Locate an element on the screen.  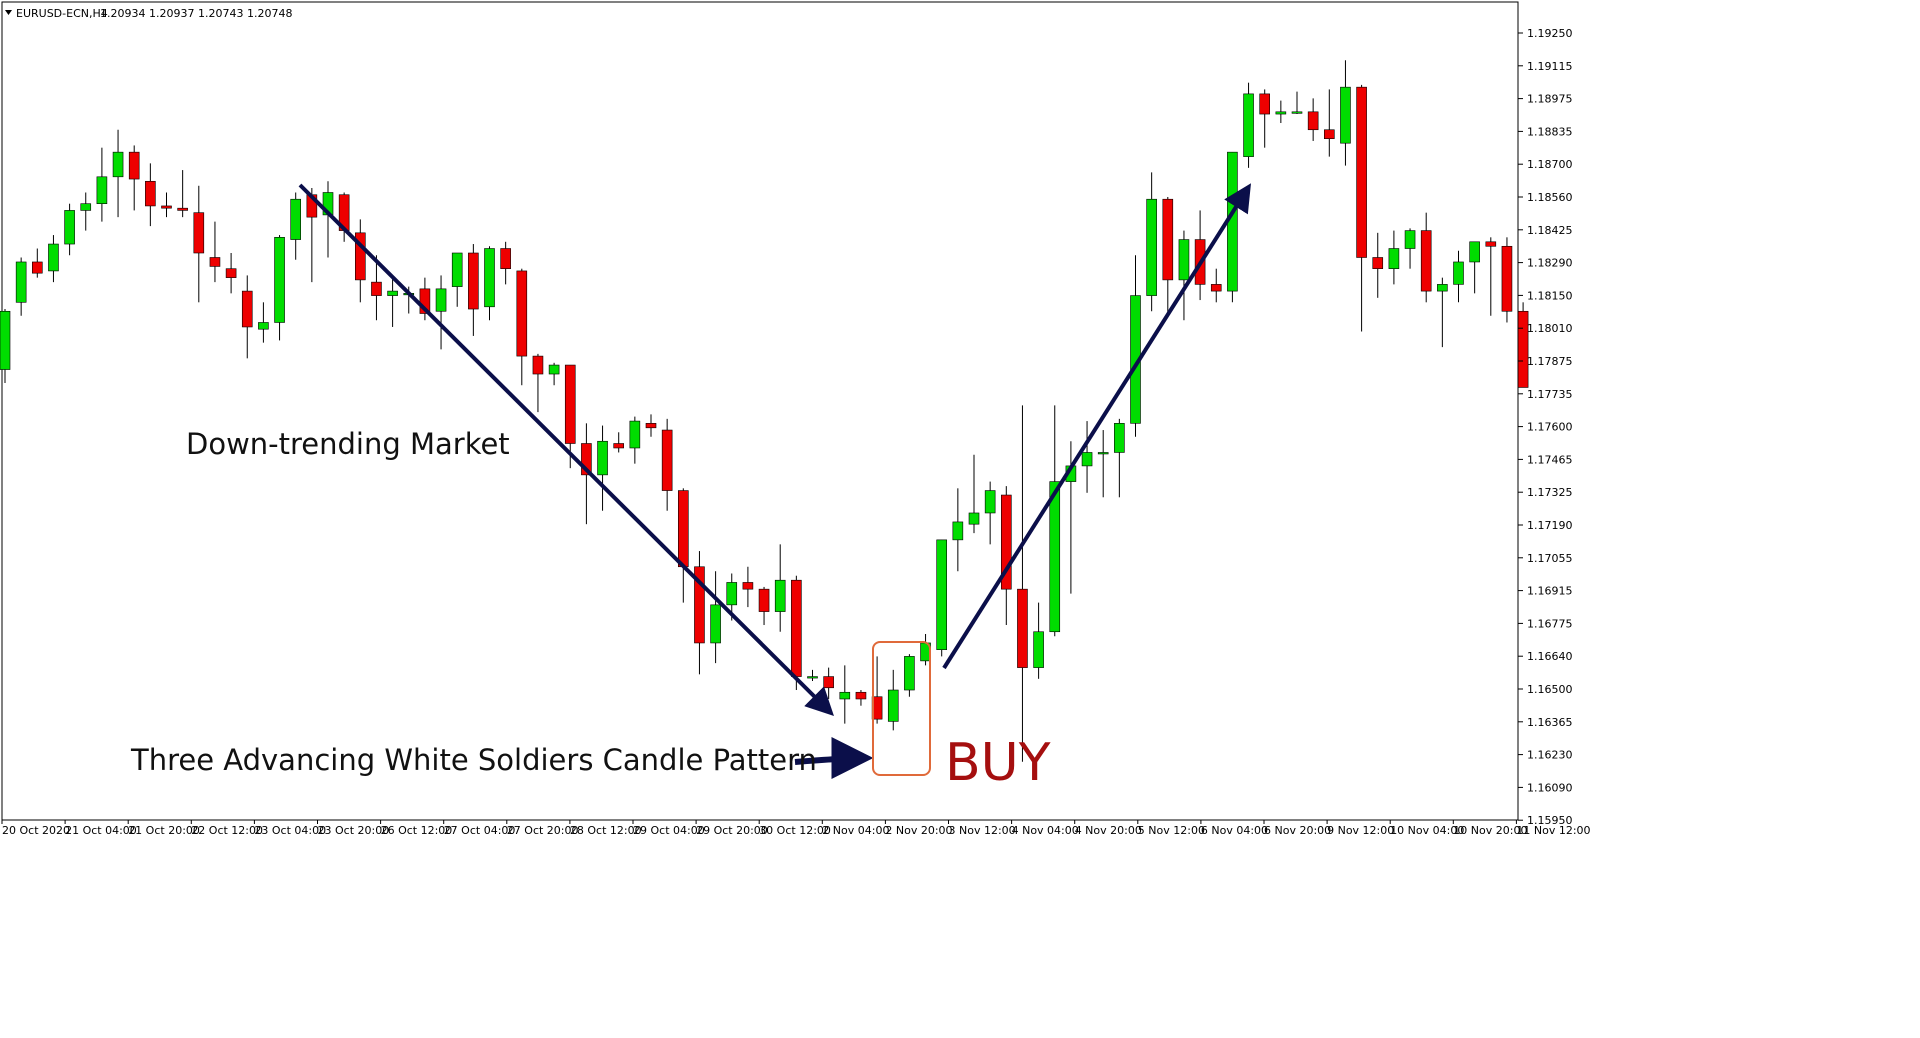
time-tick-label: 6 Nov 04:00 is located at coordinates (1234, 830).